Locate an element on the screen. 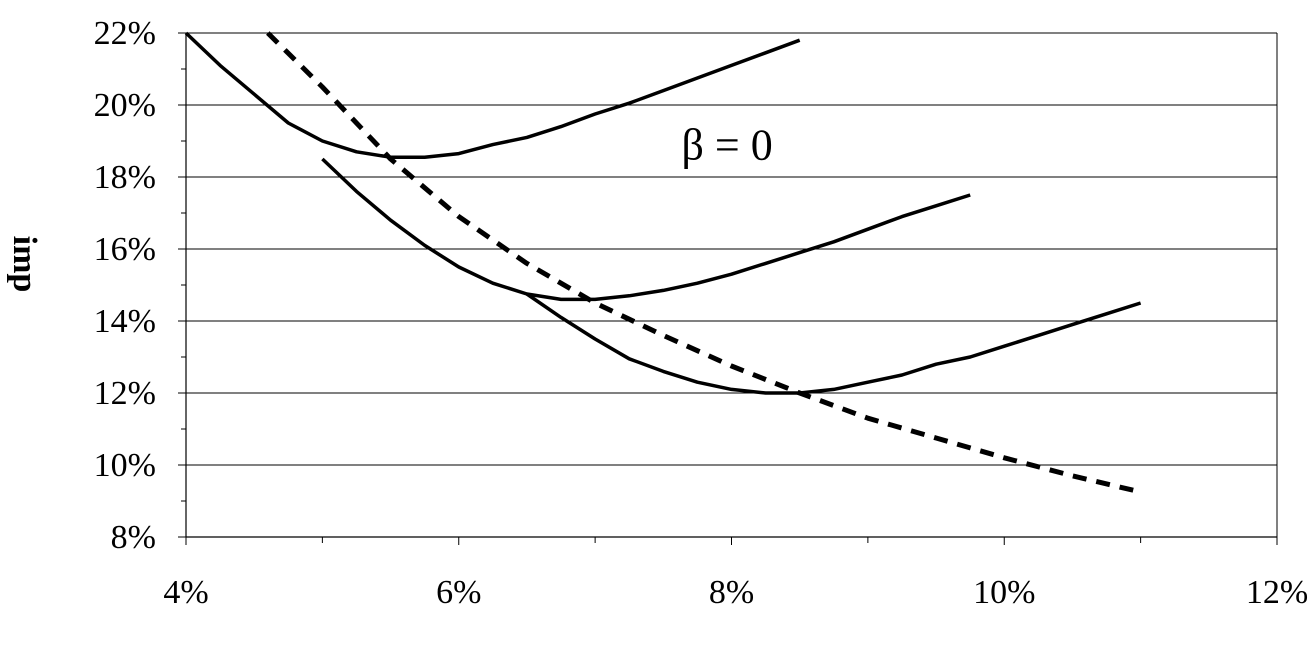 The height and width of the screenshot is (652, 1312). y-tick-label: 22% is located at coordinates (125, 33).